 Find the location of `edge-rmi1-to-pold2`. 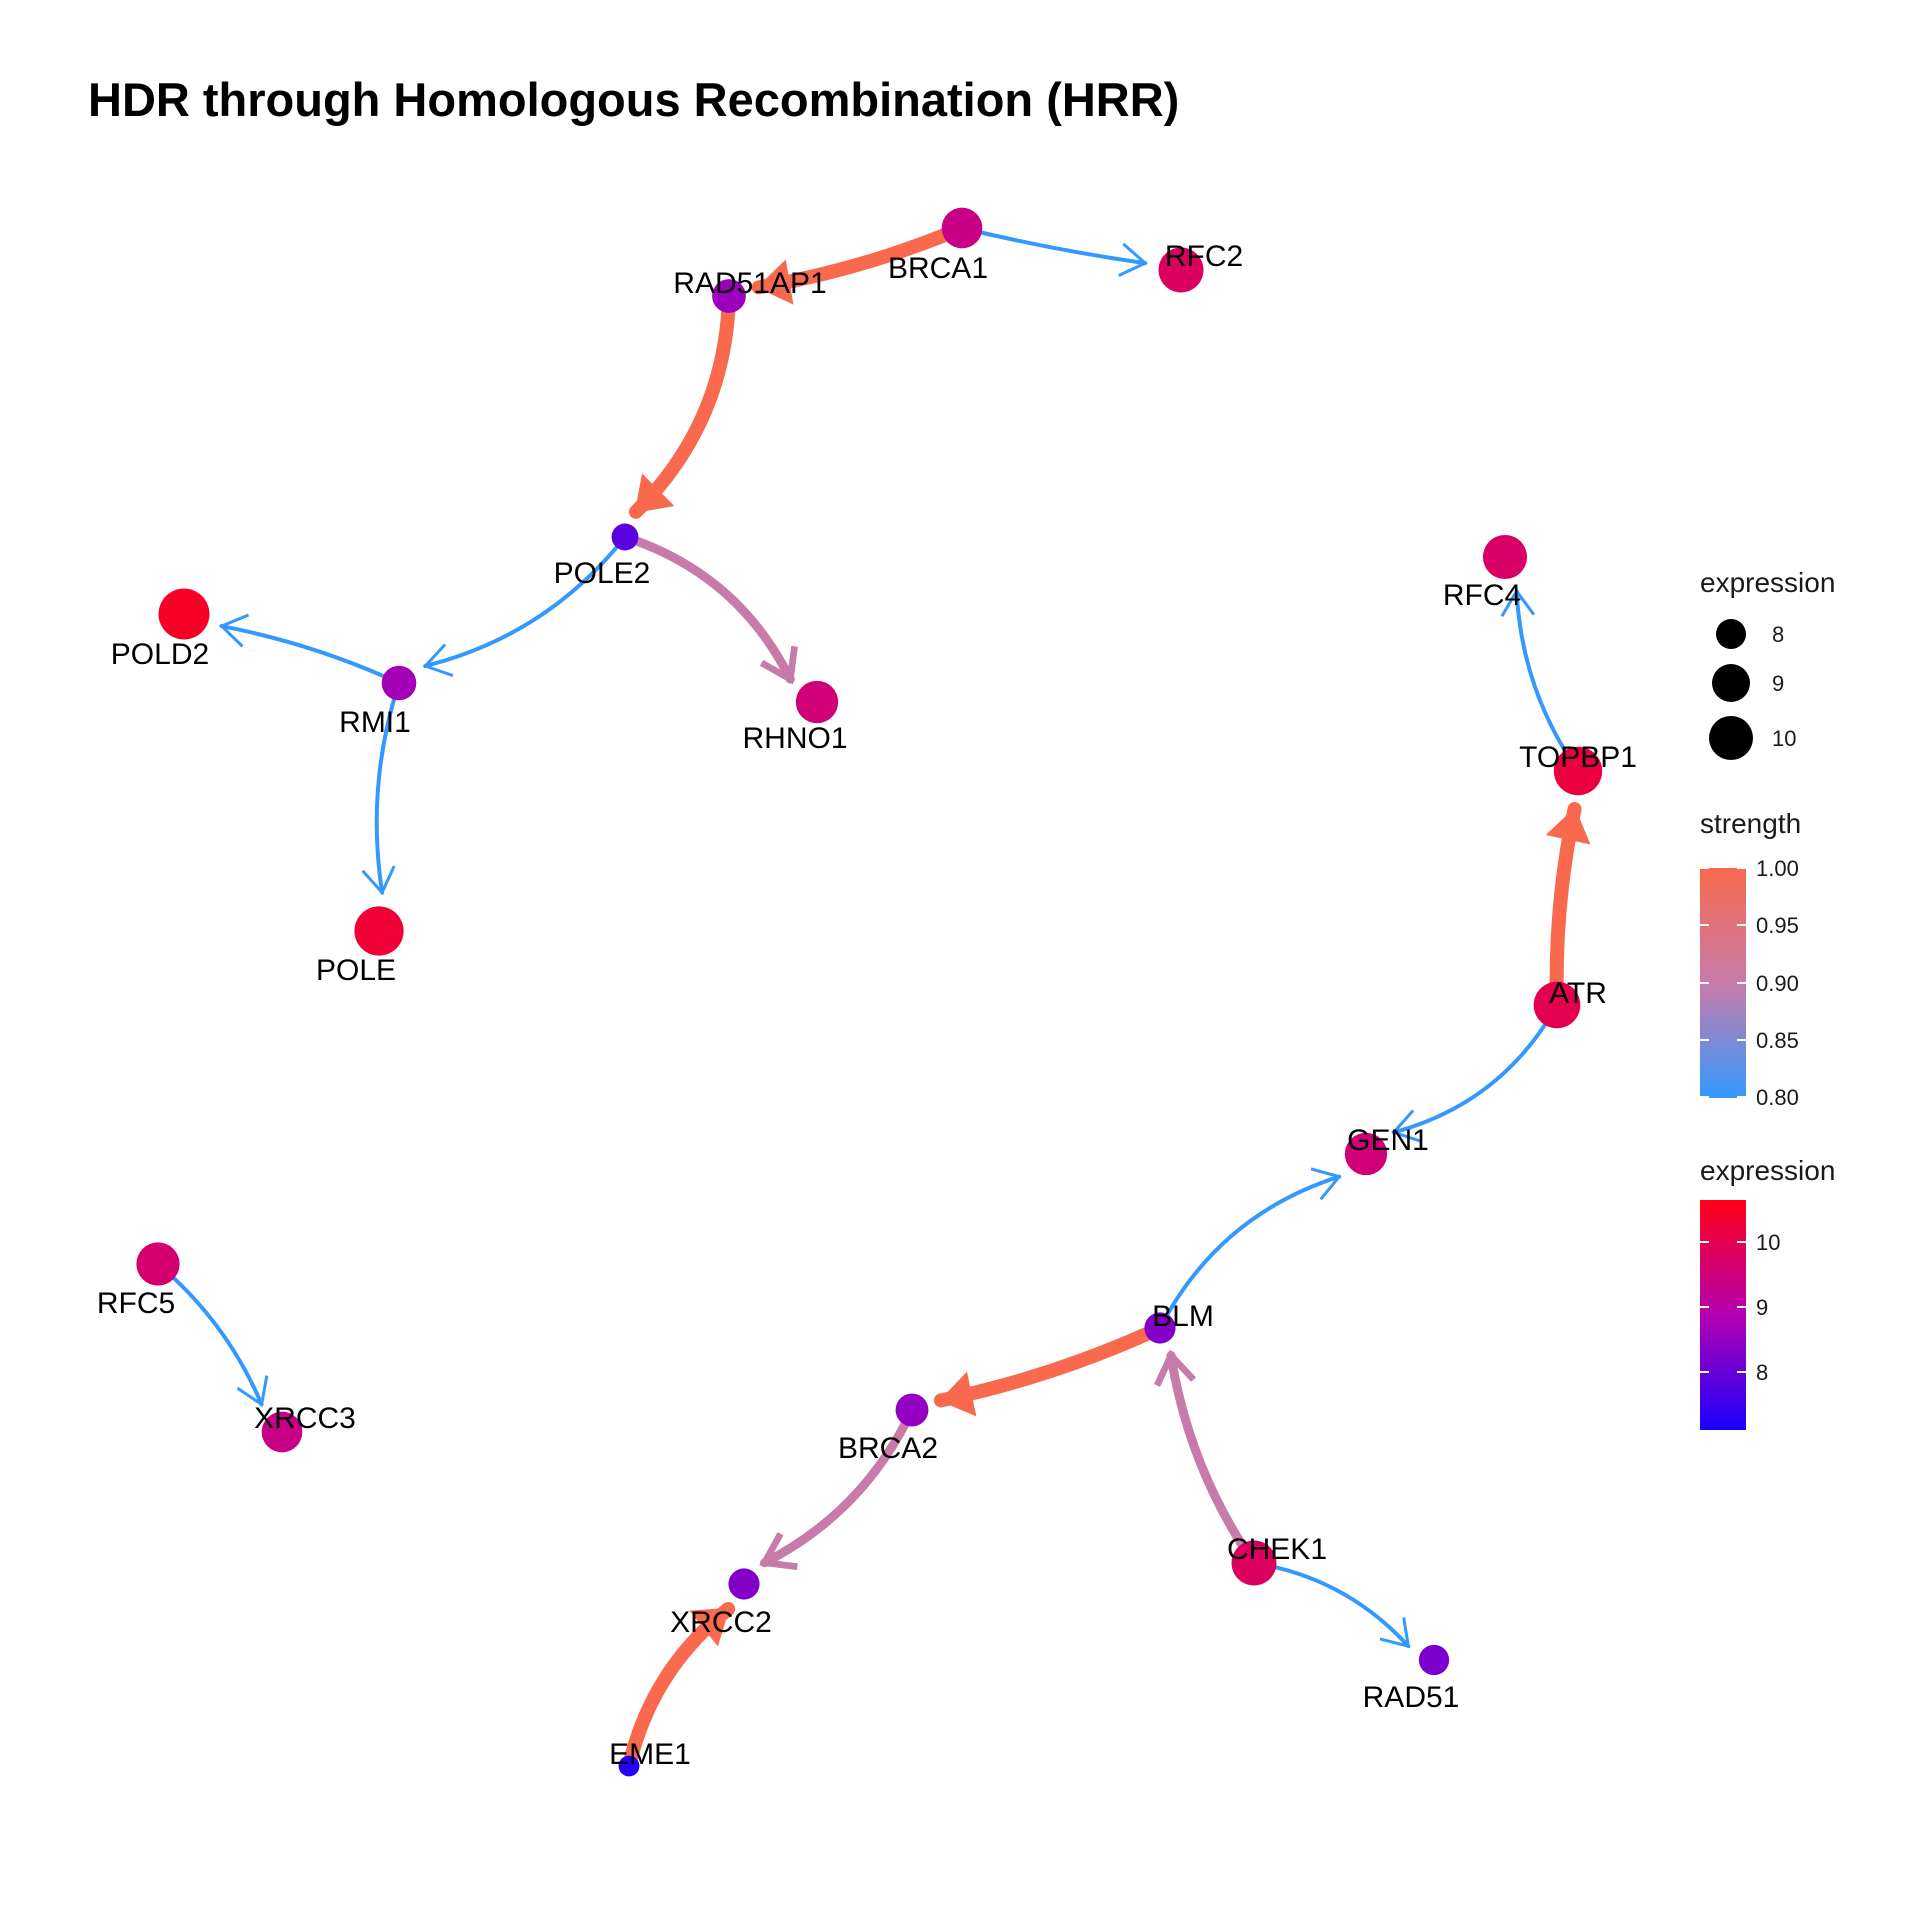

edge-rmi1-to-pold2 is located at coordinates (309, 649).